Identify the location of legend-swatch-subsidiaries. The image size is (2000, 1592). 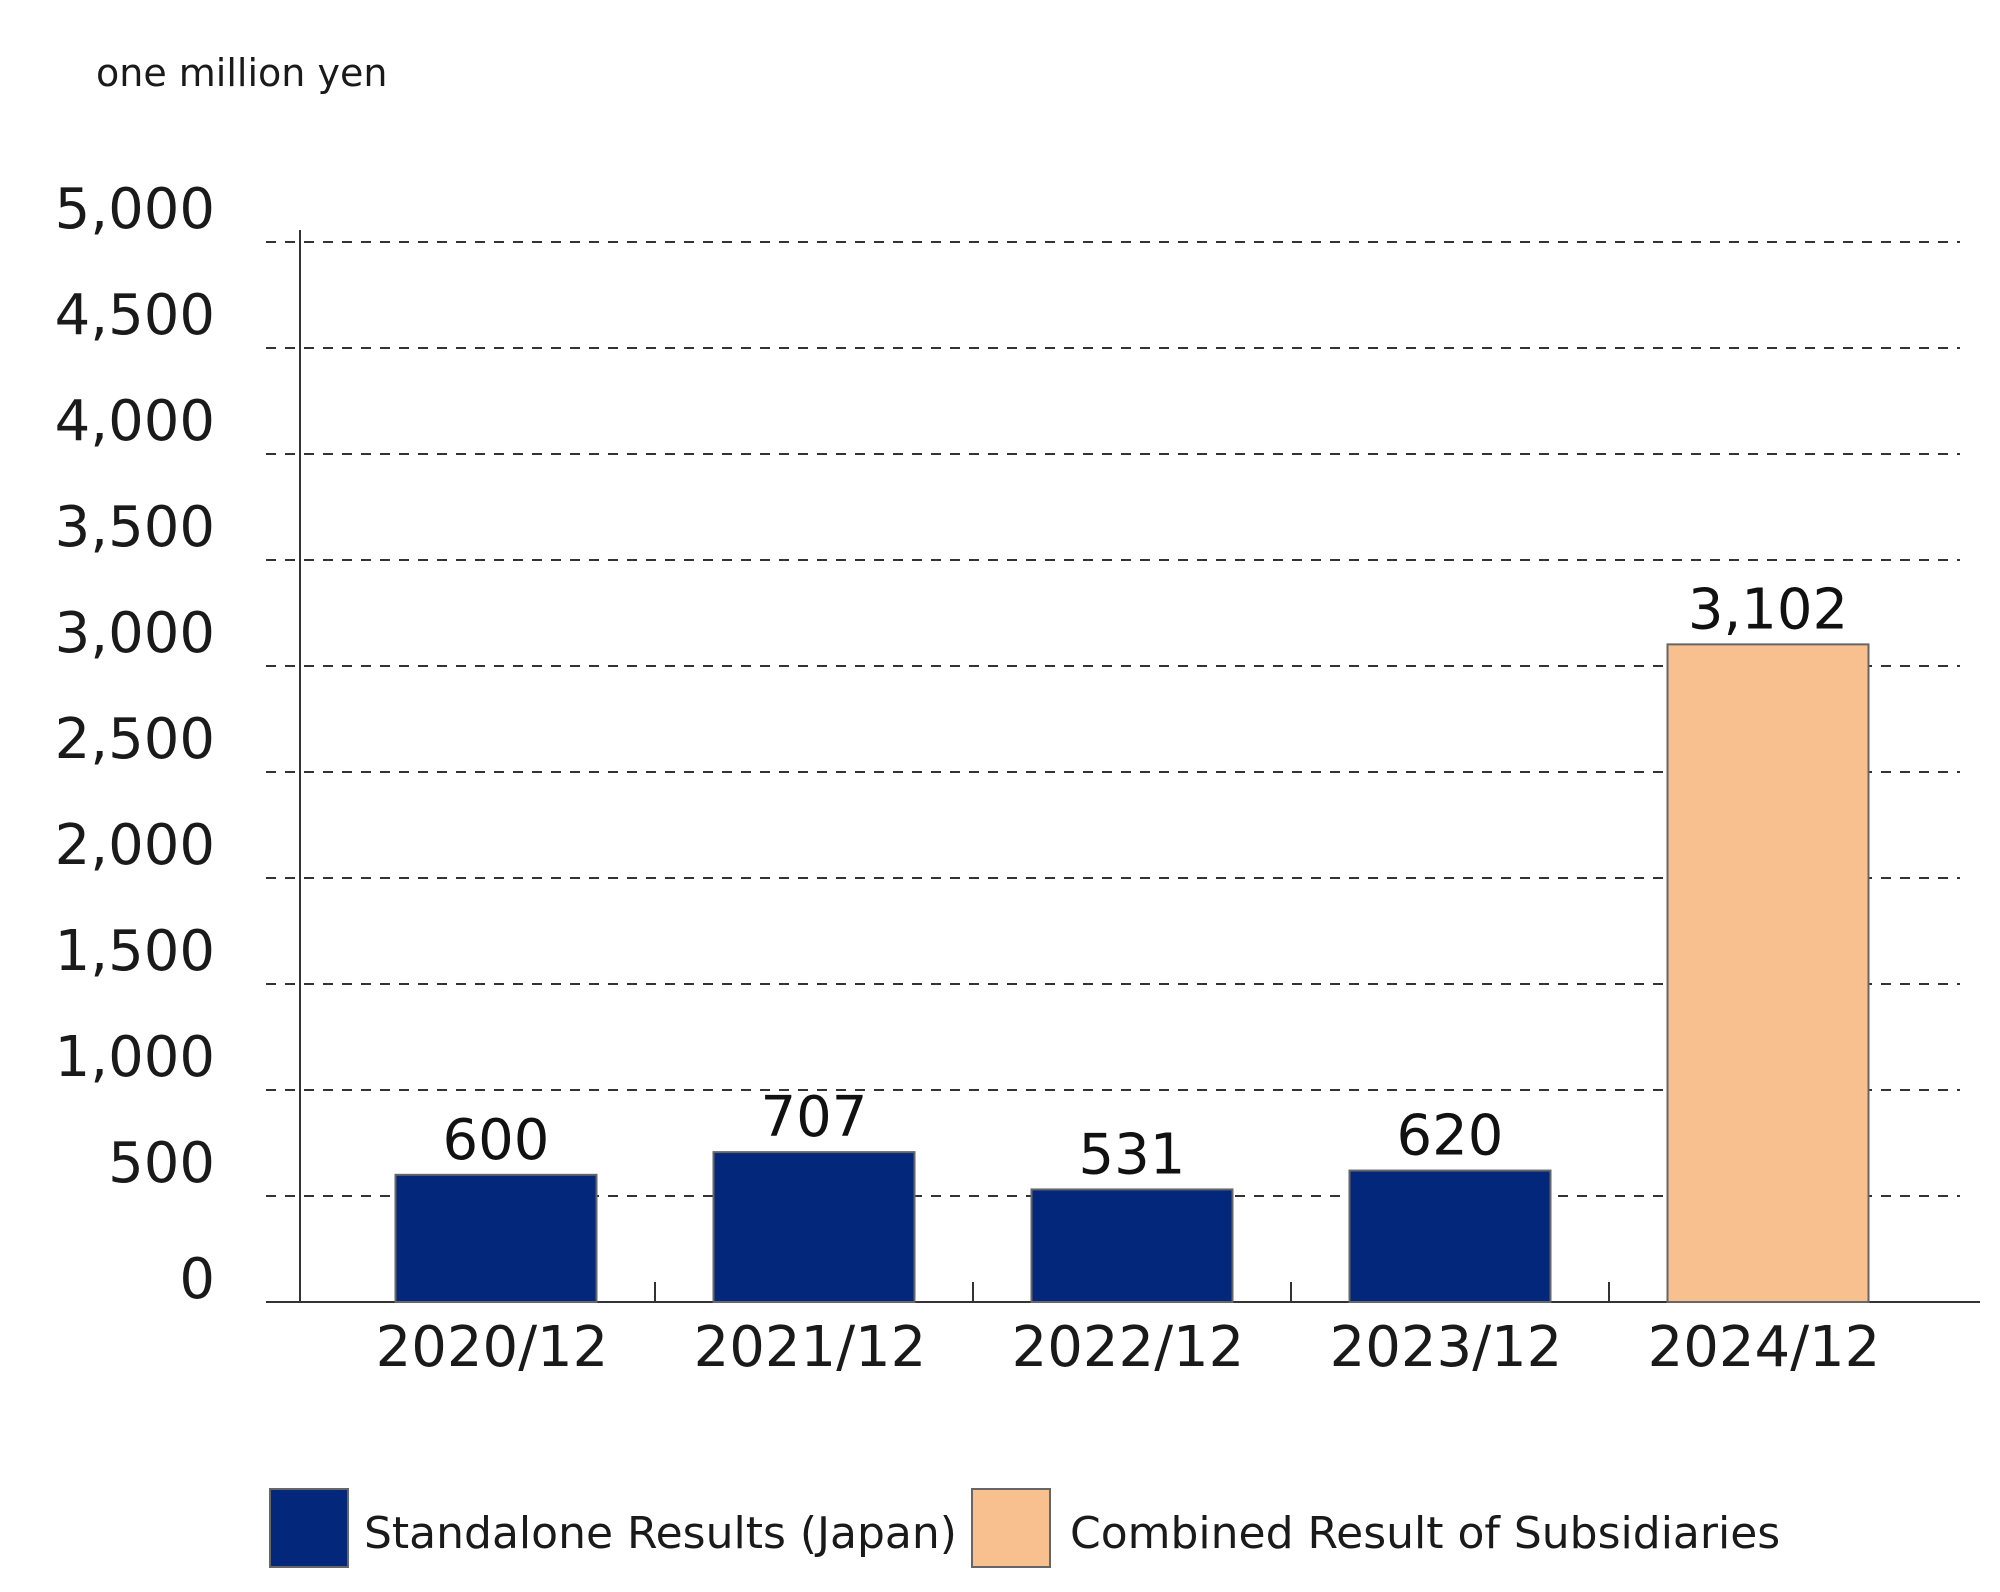
(1011, 1528).